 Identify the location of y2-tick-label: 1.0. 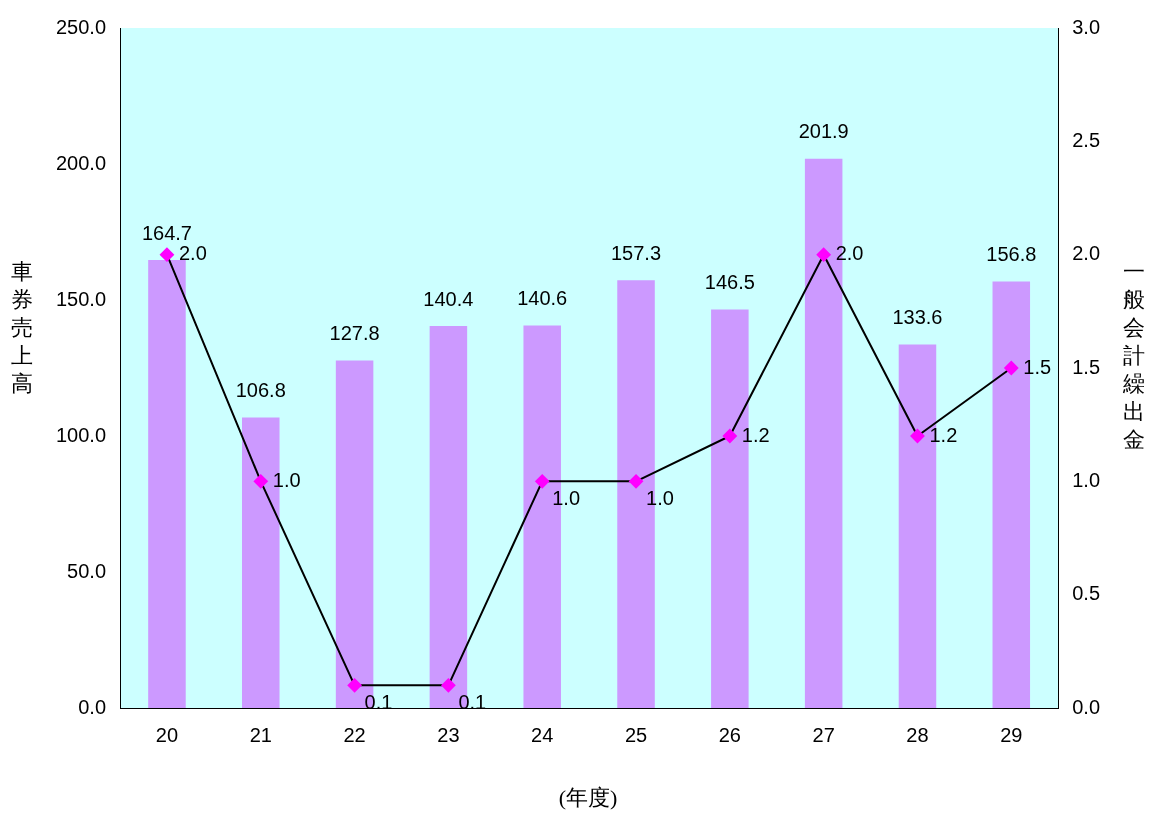
(1086, 479).